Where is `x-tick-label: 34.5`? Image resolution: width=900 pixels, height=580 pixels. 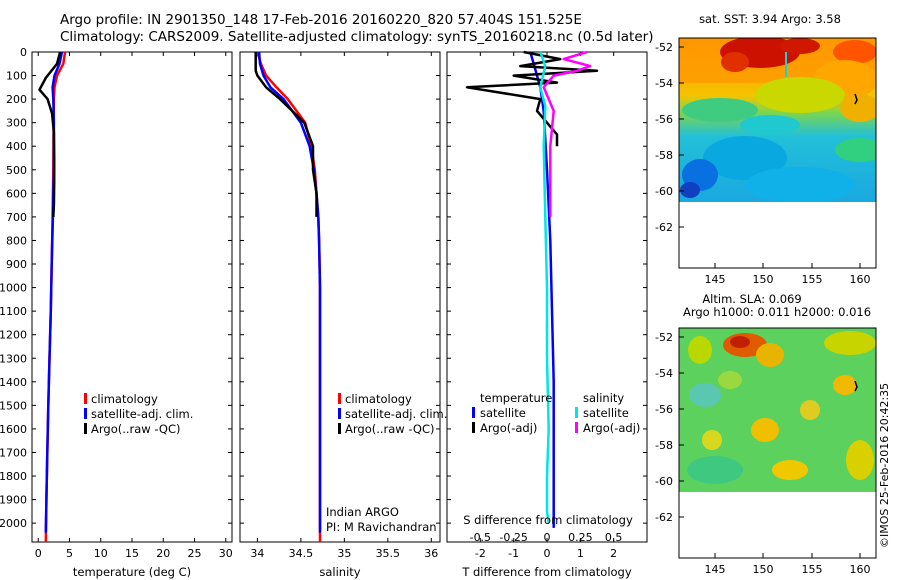
x-tick-label: 34.5 is located at coordinates (301, 553).